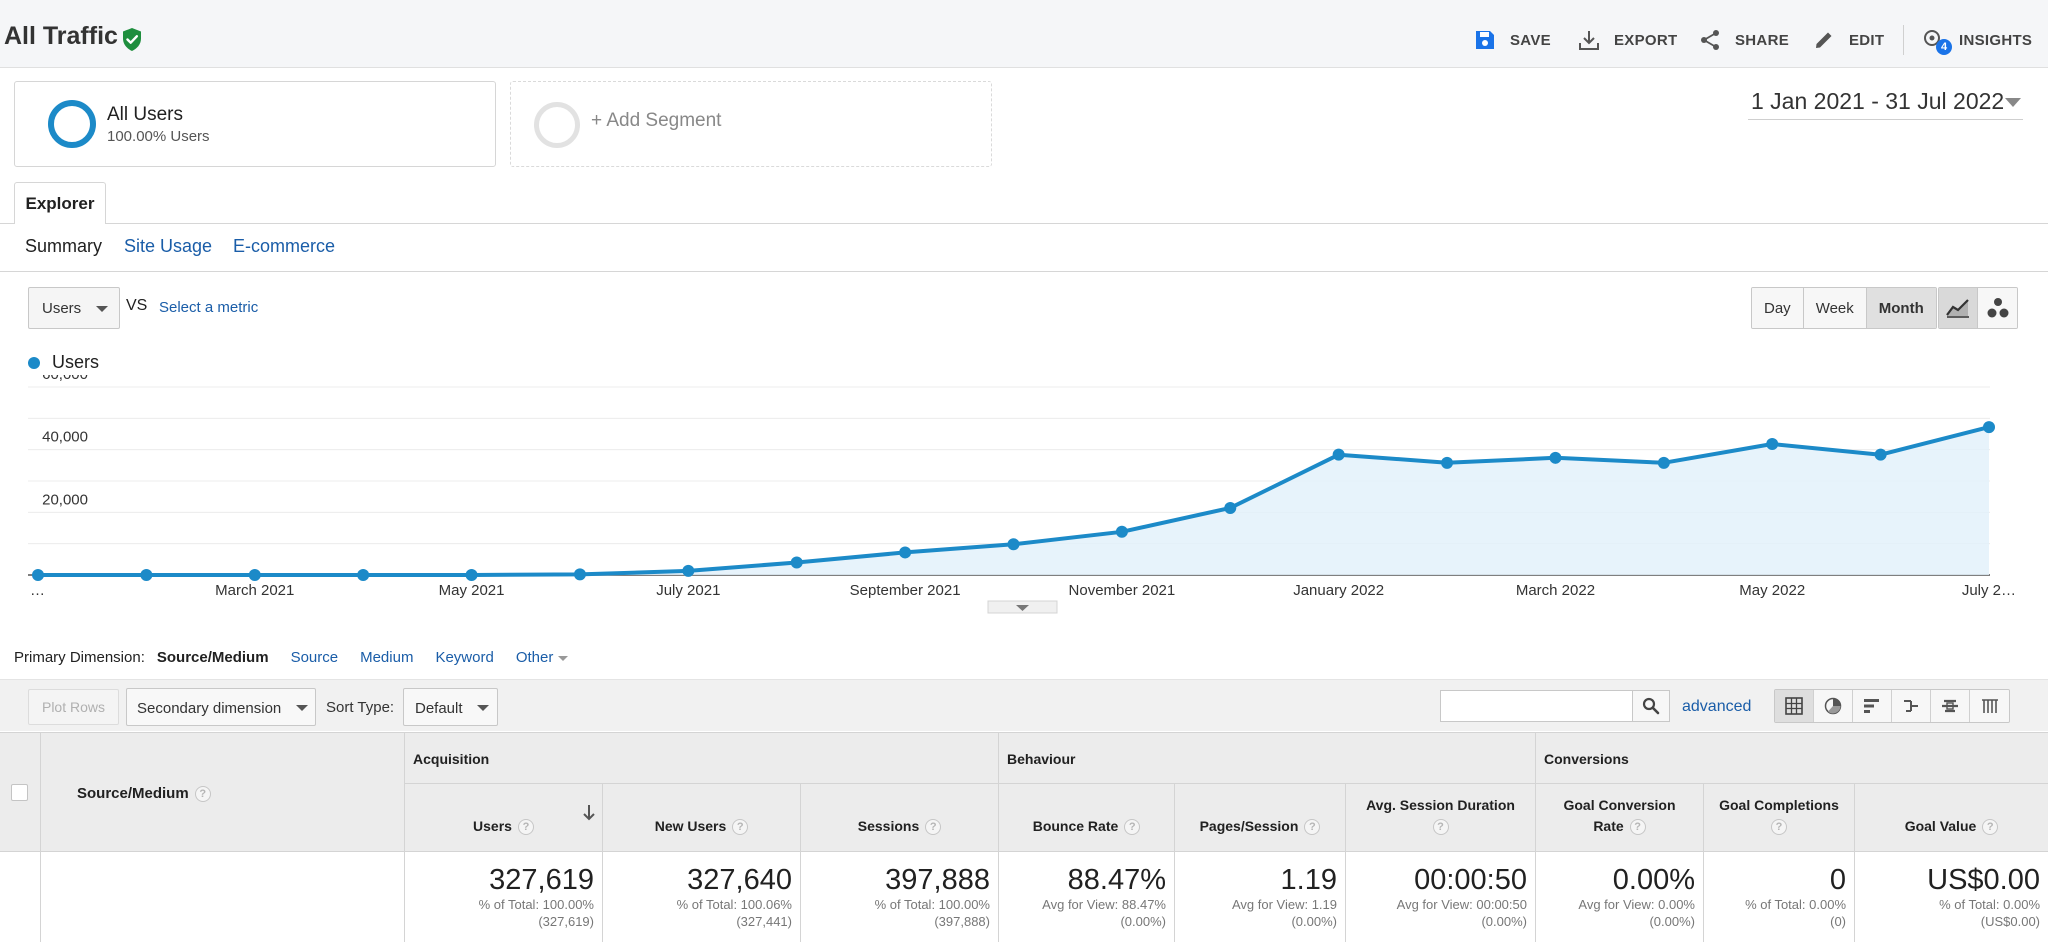 Image resolution: width=2048 pixels, height=942 pixels. What do you see at coordinates (900, 897) in the screenshot?
I see `totals-sessions-cell: 397,888 % of Total: 100.00% (397,888)` at bounding box center [900, 897].